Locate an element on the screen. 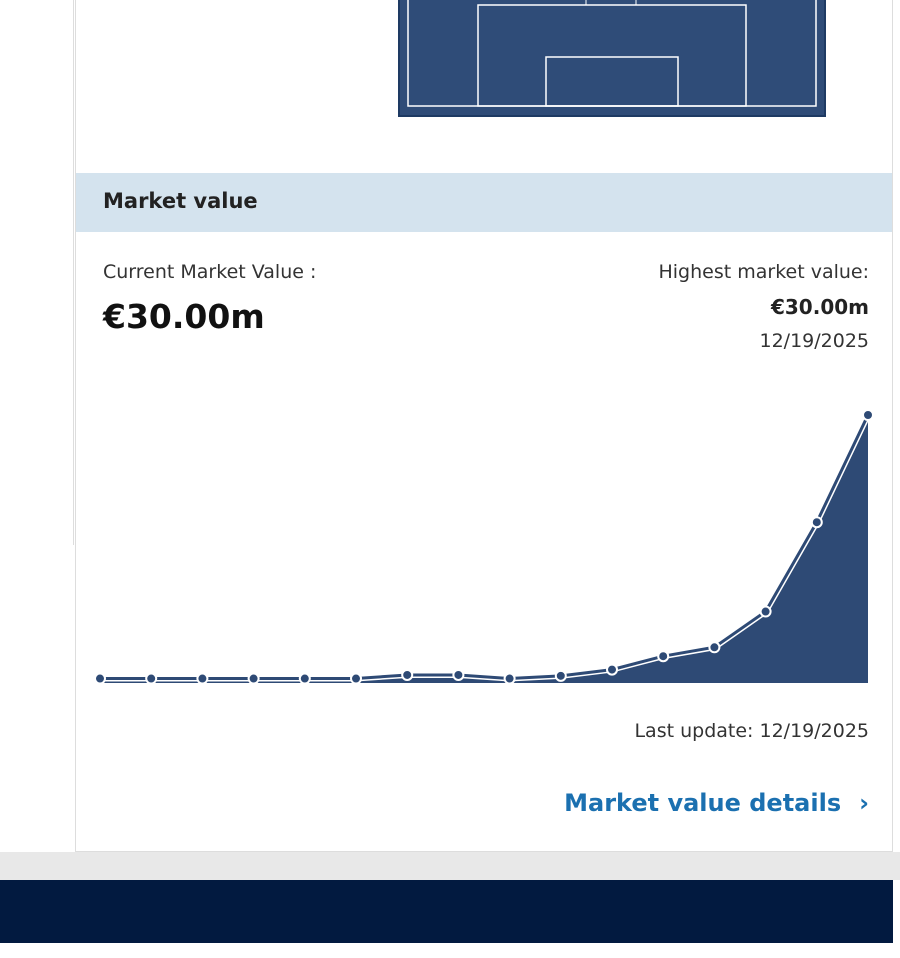  last-update: Last update: 12/19/2025 is located at coordinates (751, 731).